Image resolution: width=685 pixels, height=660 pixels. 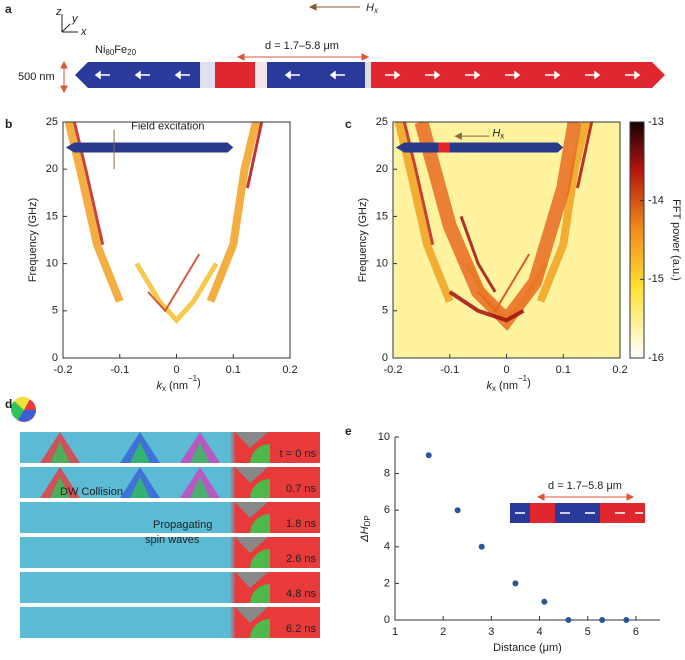 I want to click on width-label: 500 nm, so click(x=36, y=77).